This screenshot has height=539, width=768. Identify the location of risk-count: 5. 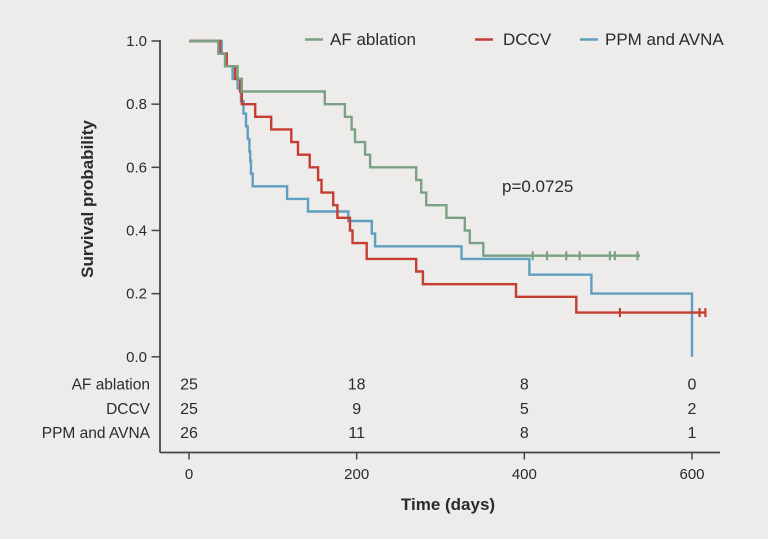
(524, 409).